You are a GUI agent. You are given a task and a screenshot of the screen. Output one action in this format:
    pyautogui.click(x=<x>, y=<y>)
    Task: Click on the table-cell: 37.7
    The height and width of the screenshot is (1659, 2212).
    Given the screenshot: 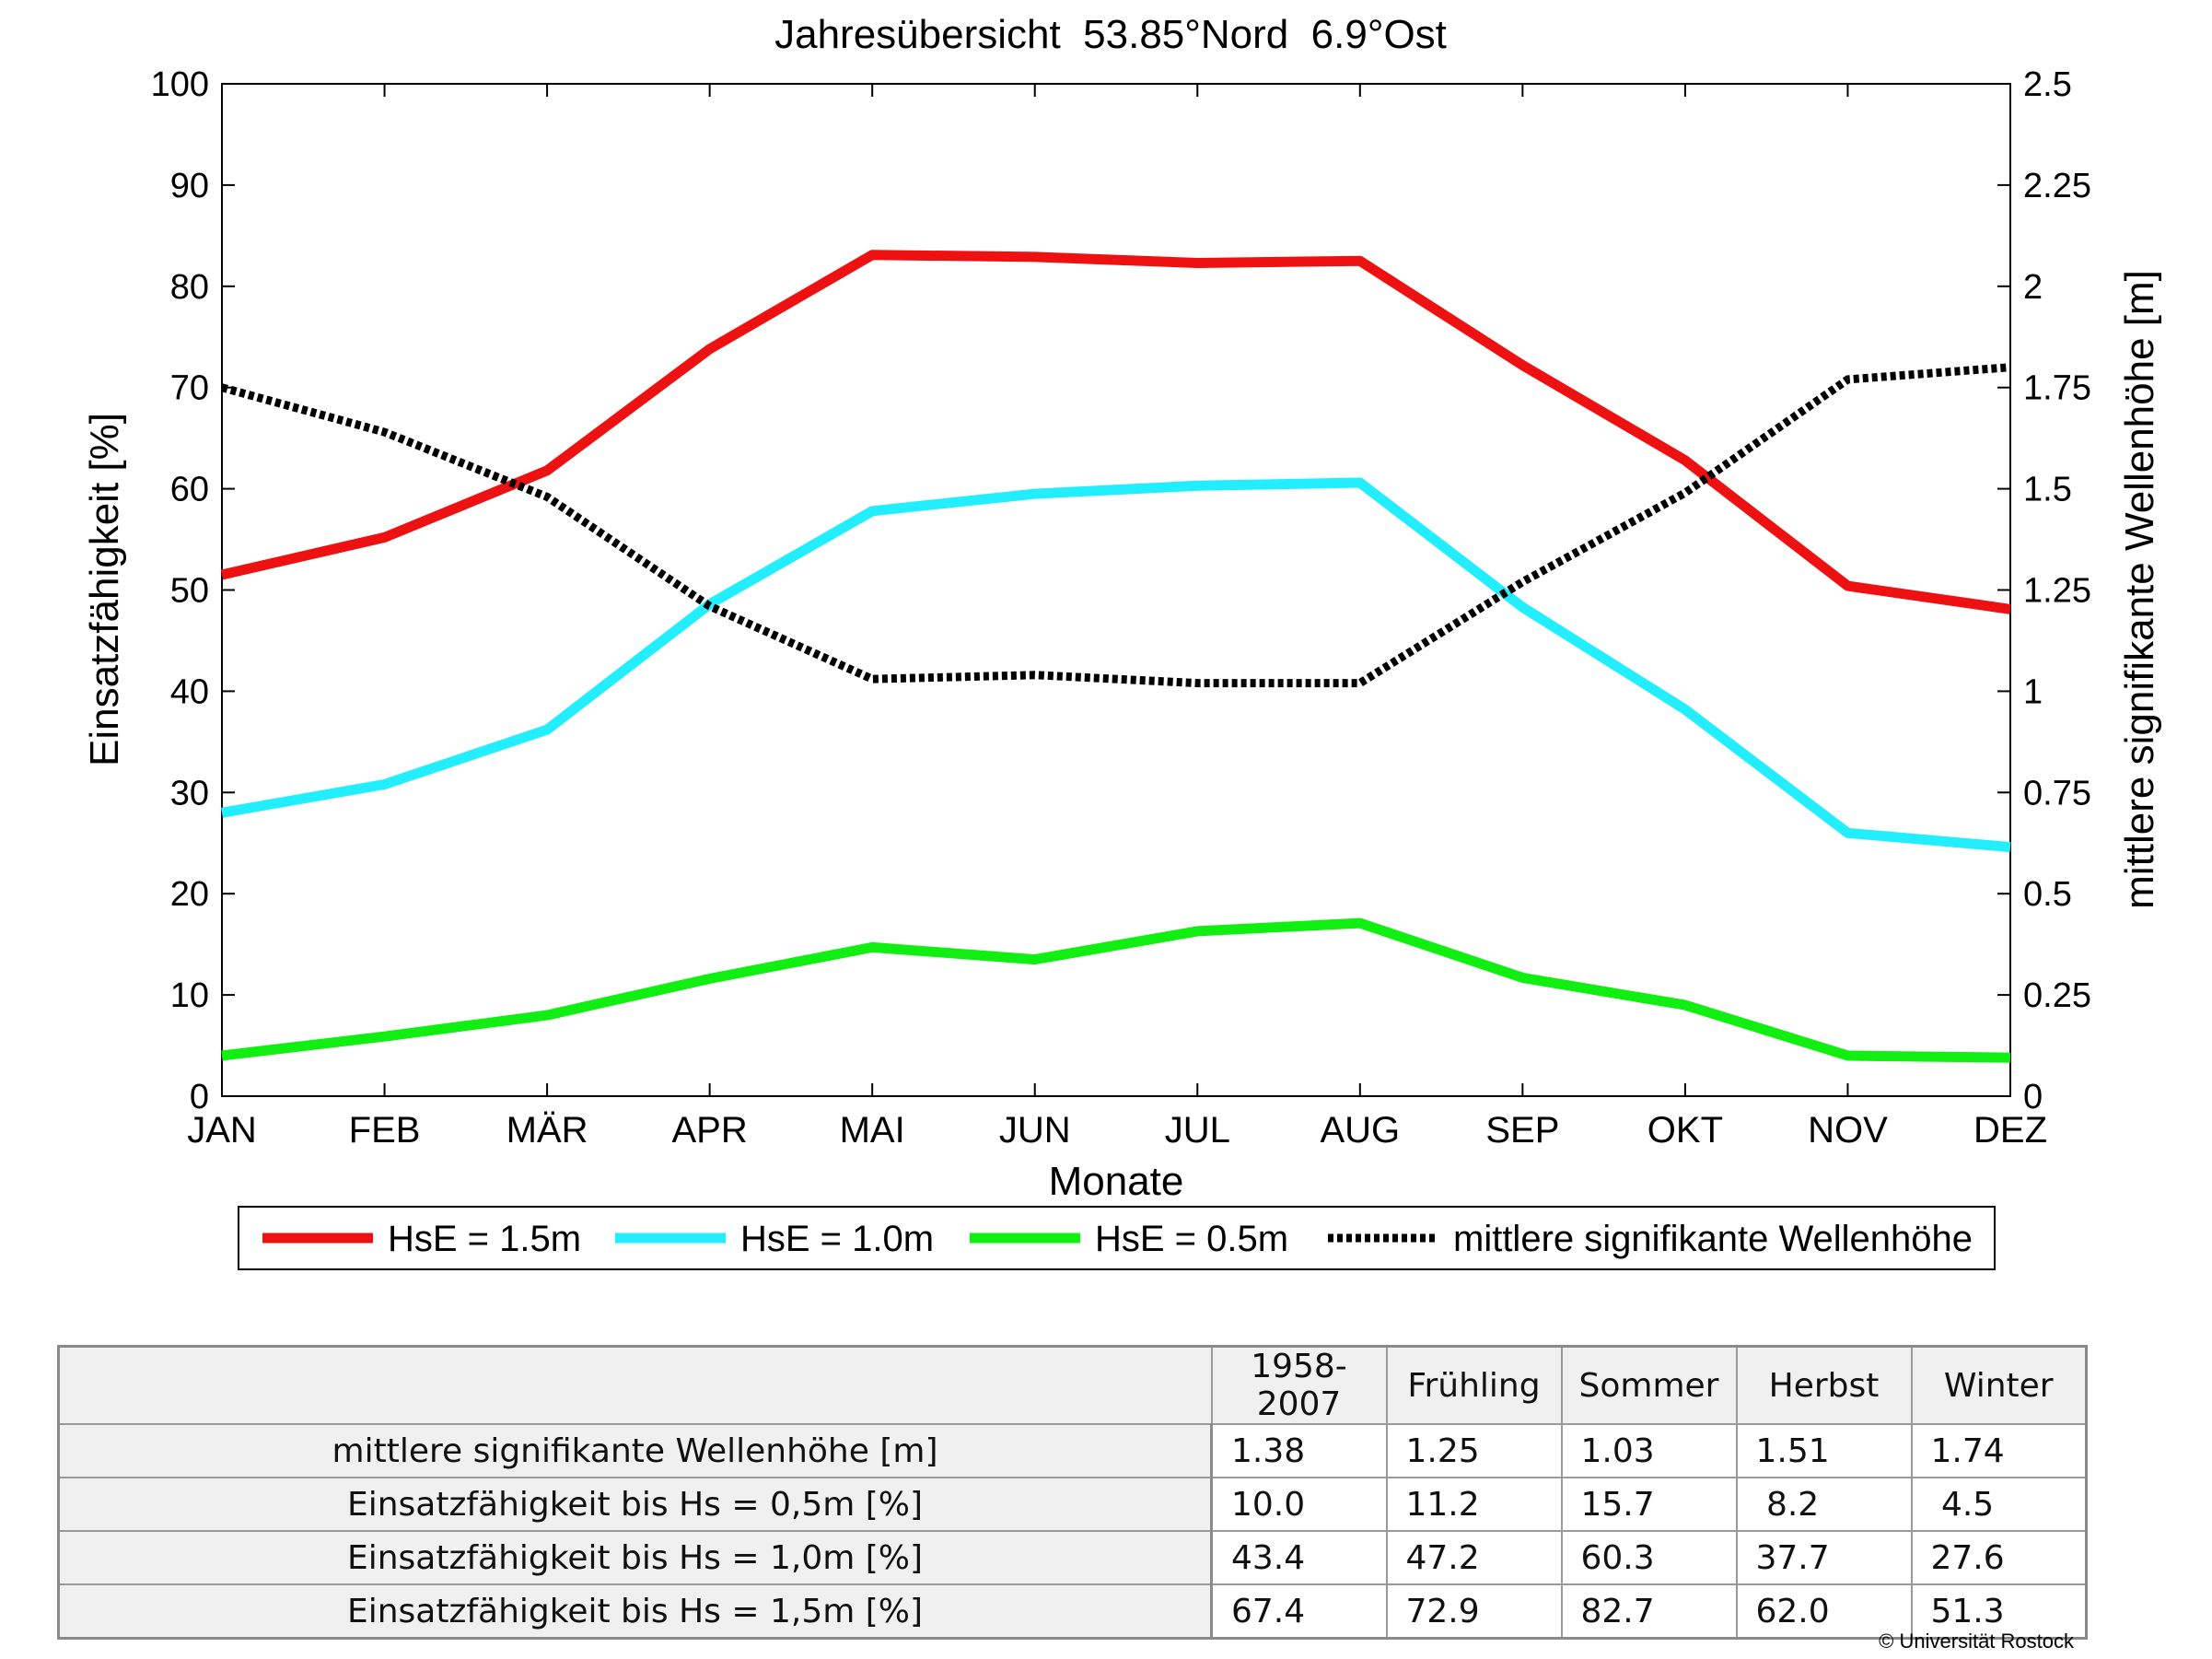 What is the action you would take?
    pyautogui.click(x=1824, y=1557)
    